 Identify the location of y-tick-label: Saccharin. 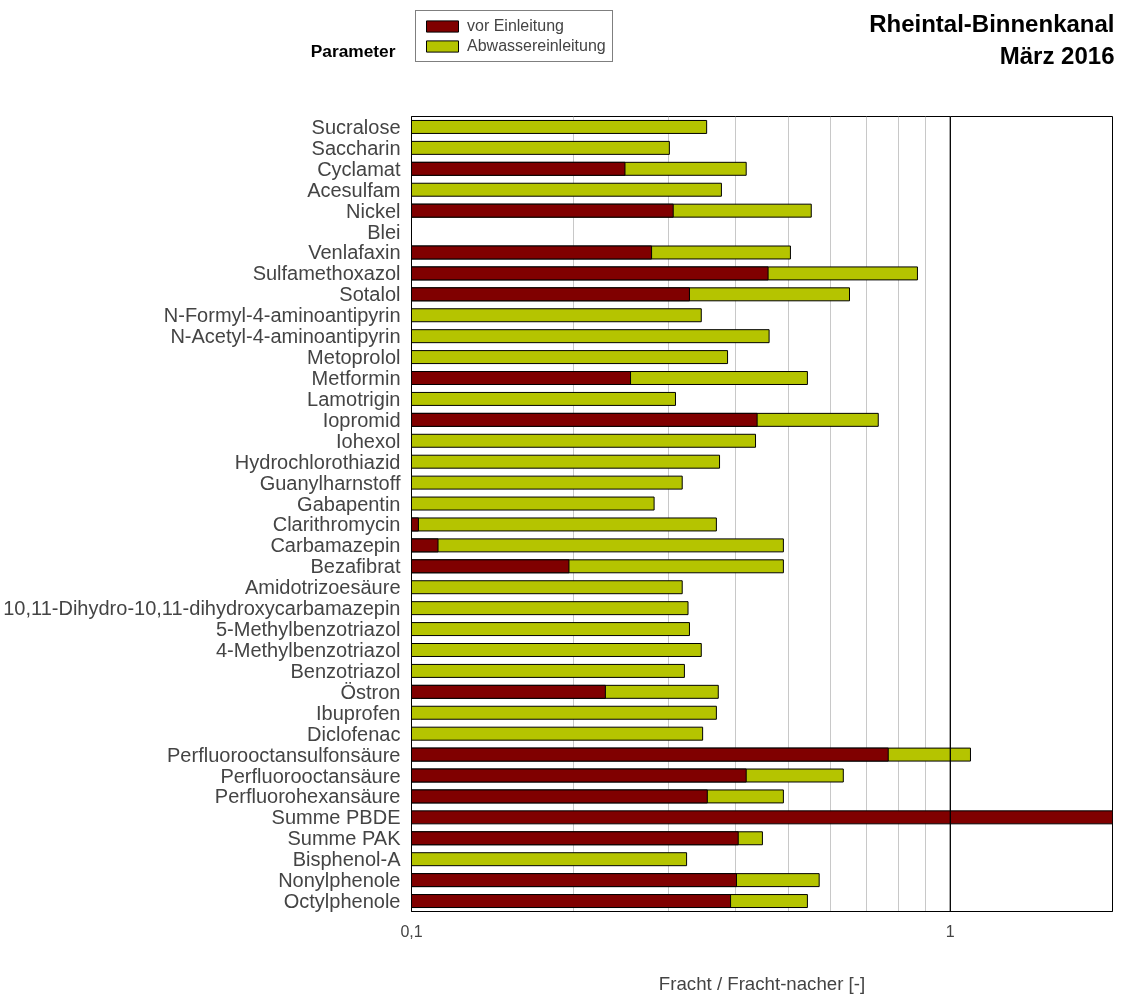
(356, 147).